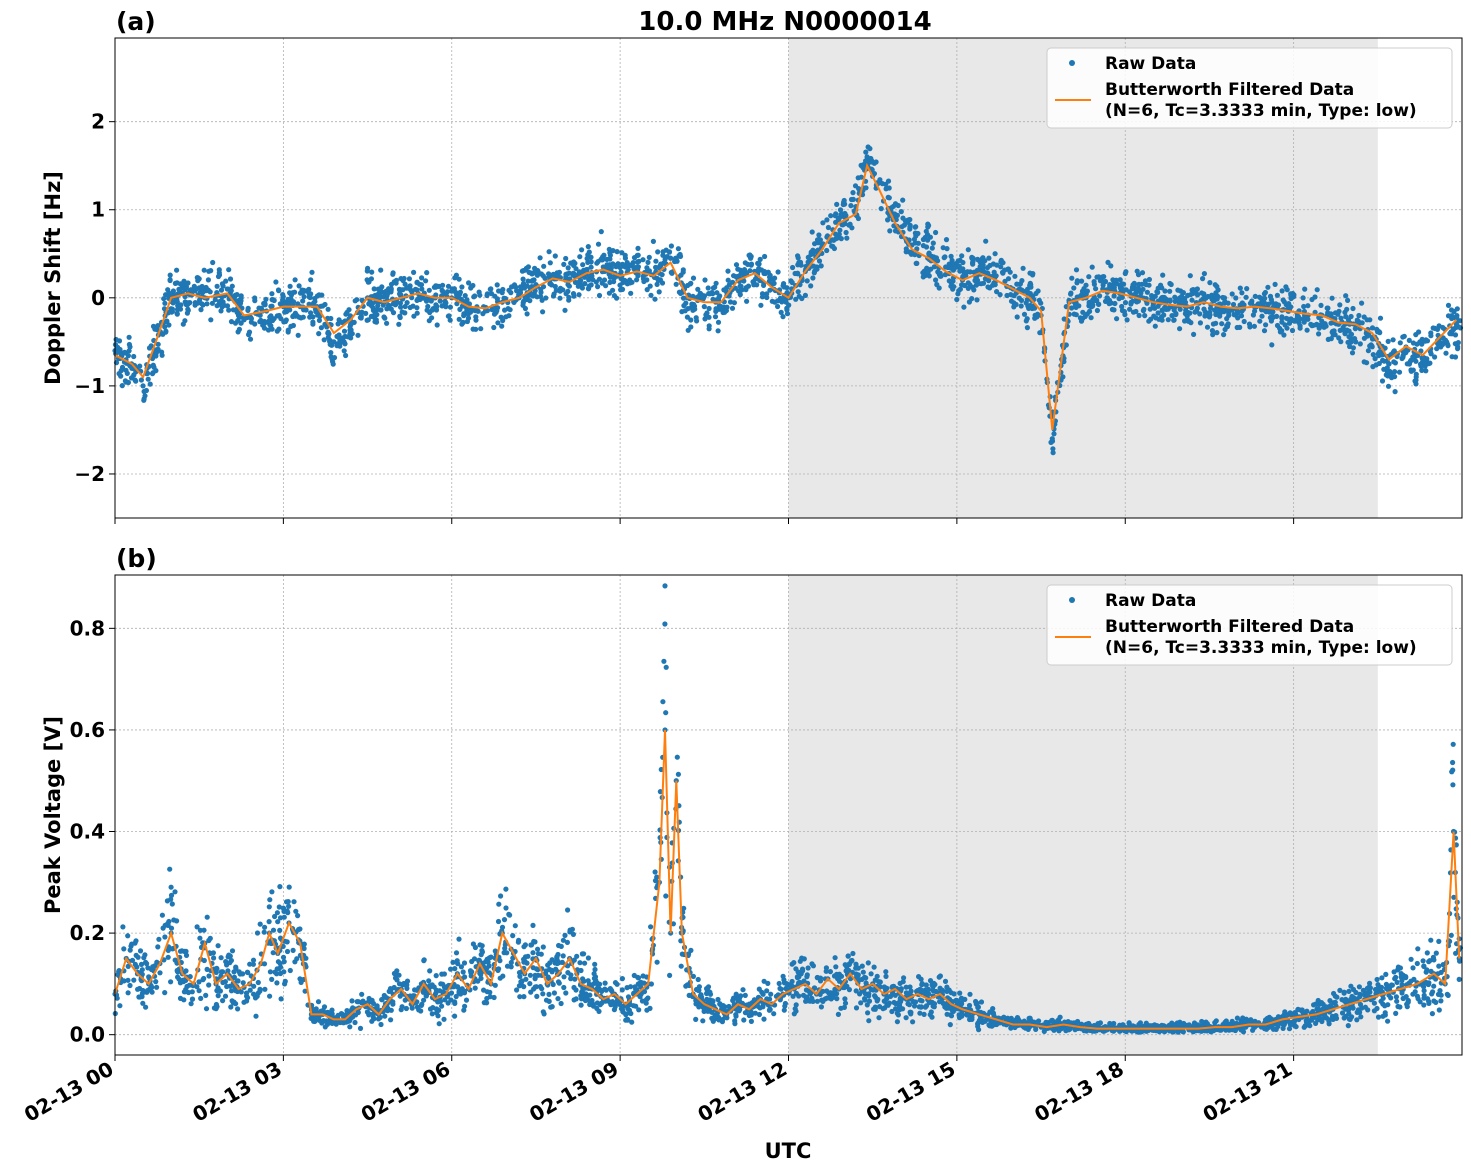  Describe the element at coordinates (89, 386) in the screenshot. I see `y-tick-label: −1` at that location.